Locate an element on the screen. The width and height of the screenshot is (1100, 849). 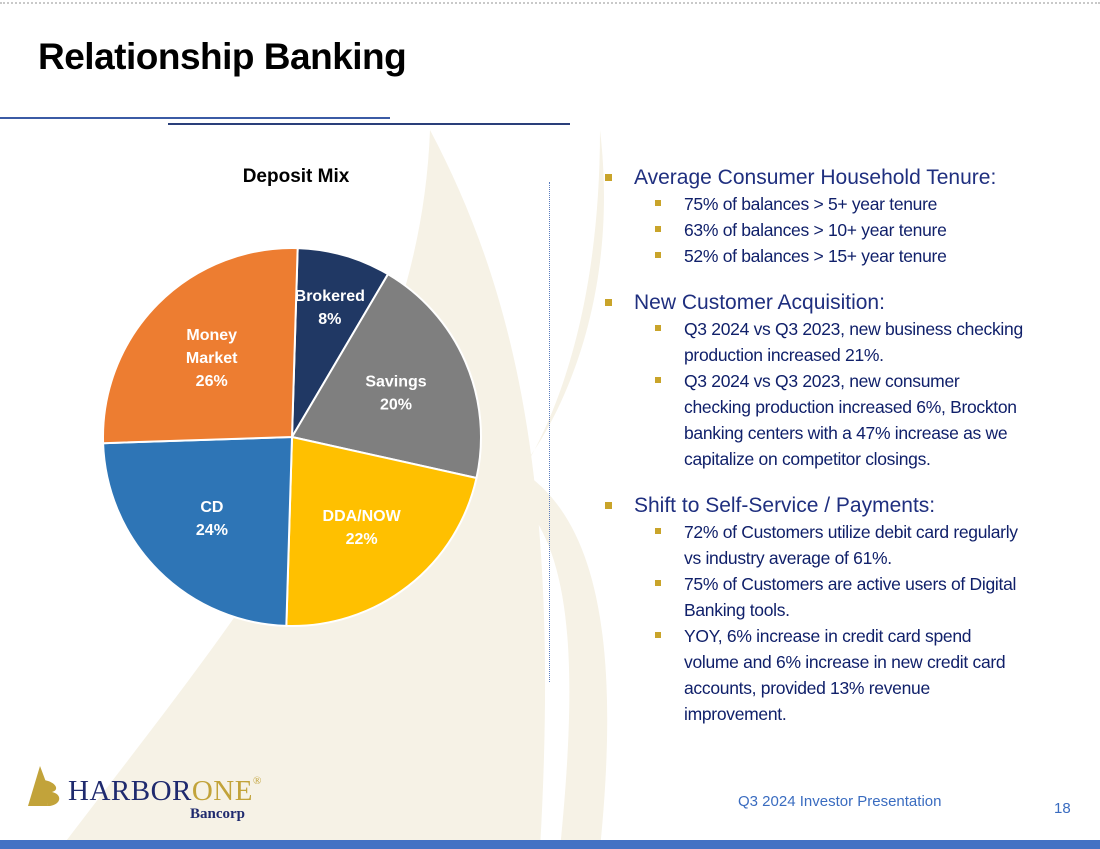
pie-slice-savings is located at coordinates (386, 376).